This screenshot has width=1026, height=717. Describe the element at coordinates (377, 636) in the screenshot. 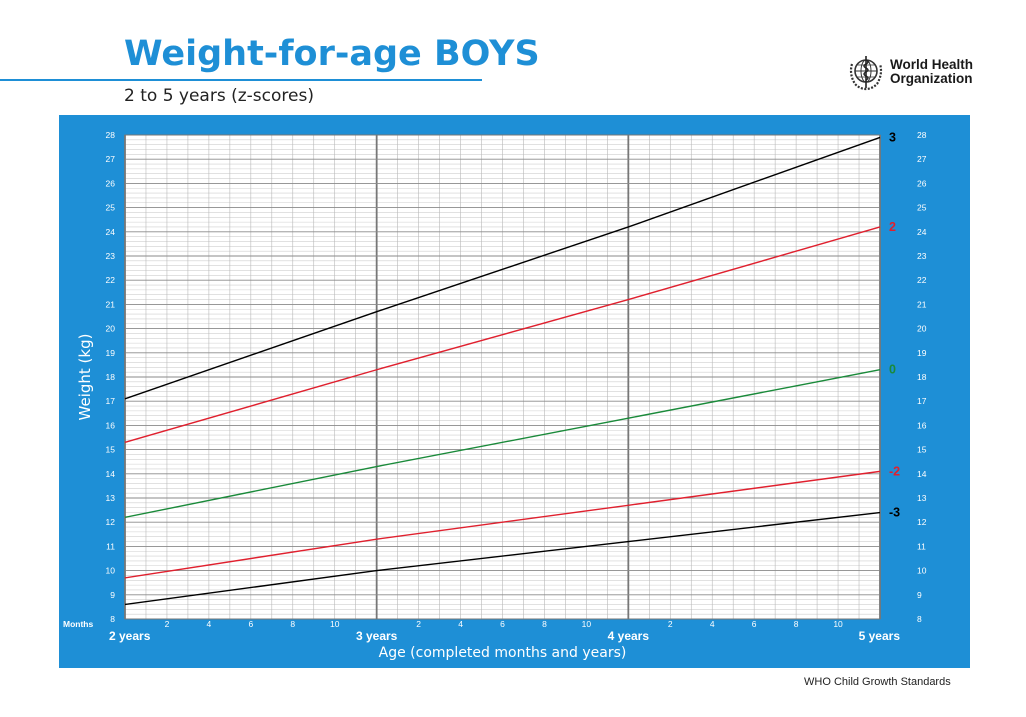

I see `x-year-label: 3 years` at that location.